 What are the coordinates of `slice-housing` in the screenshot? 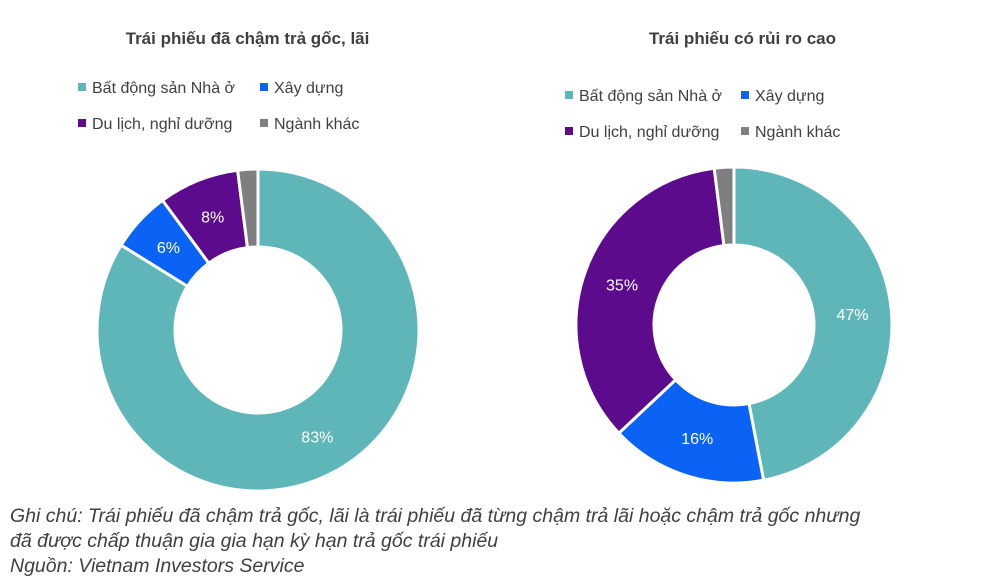 It's located at (813, 323).